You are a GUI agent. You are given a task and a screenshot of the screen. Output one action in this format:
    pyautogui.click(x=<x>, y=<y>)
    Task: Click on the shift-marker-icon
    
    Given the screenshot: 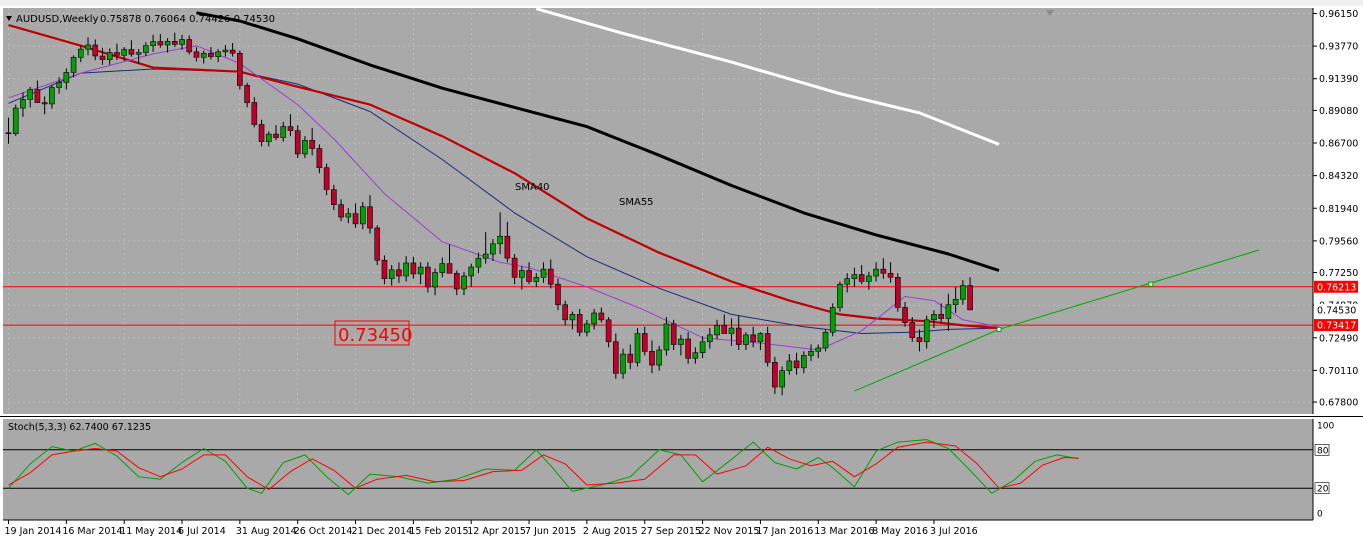 What is the action you would take?
    pyautogui.click(x=1050, y=13)
    